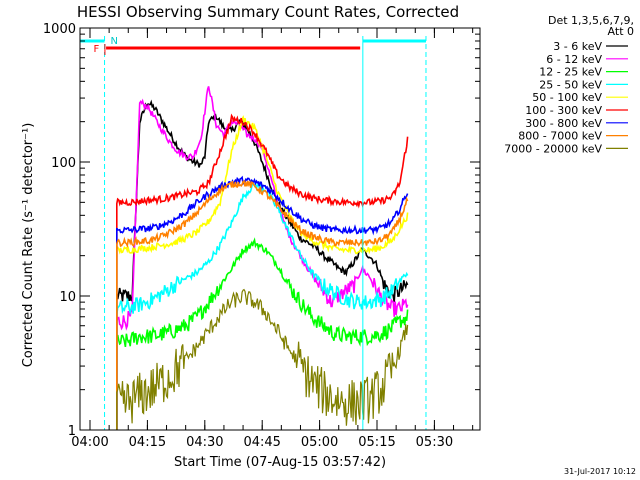 The image size is (640, 480). What do you see at coordinates (67, 297) in the screenshot?
I see `y-tick-label: 10` at bounding box center [67, 297].